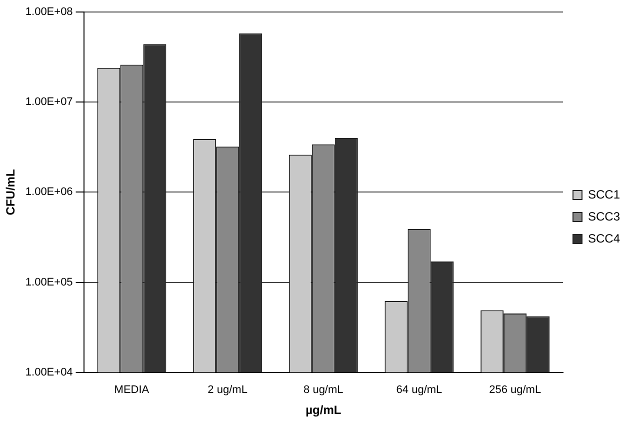 The height and width of the screenshot is (422, 636). Describe the element at coordinates (515, 390) in the screenshot. I see `x-tick-label: 256 ug/mL` at that location.